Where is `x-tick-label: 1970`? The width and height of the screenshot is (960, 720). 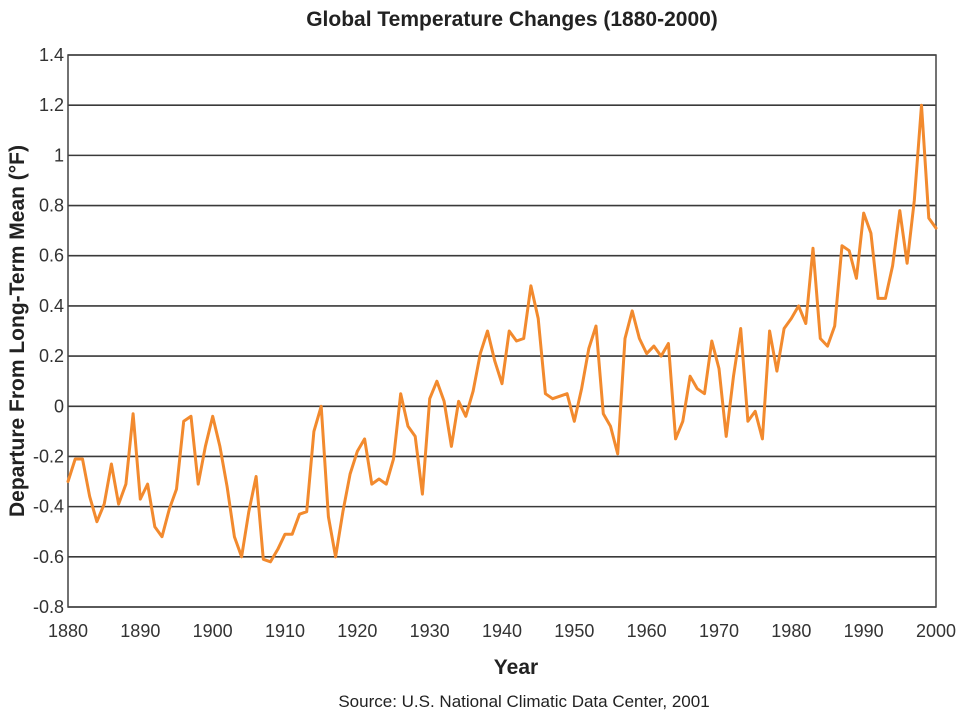 x-tick-label: 1970 is located at coordinates (719, 631).